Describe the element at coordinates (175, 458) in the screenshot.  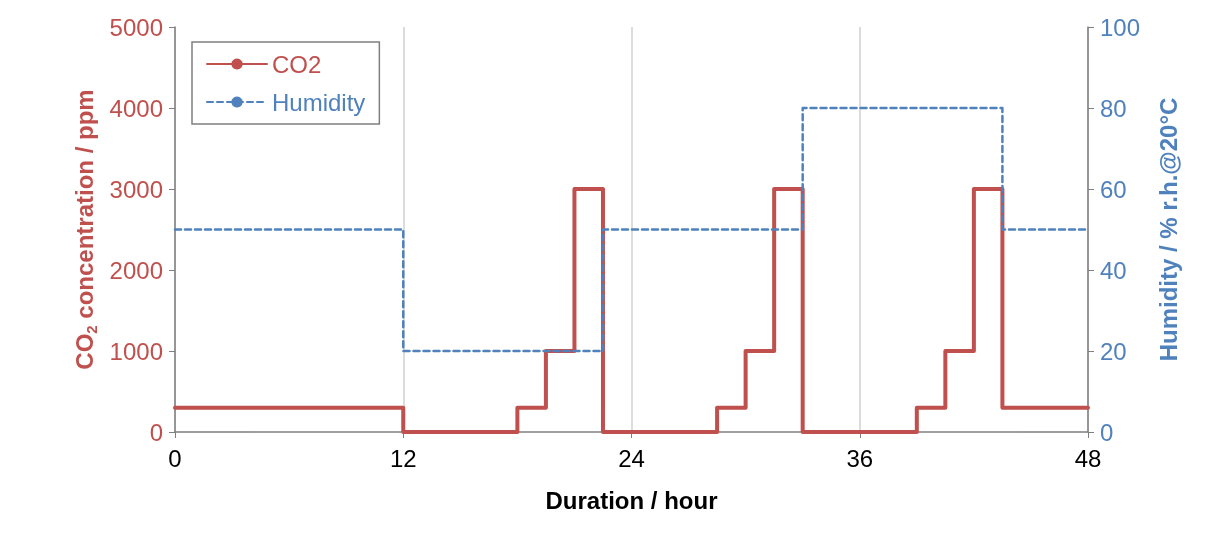
I see `x-tick-label: 0` at that location.